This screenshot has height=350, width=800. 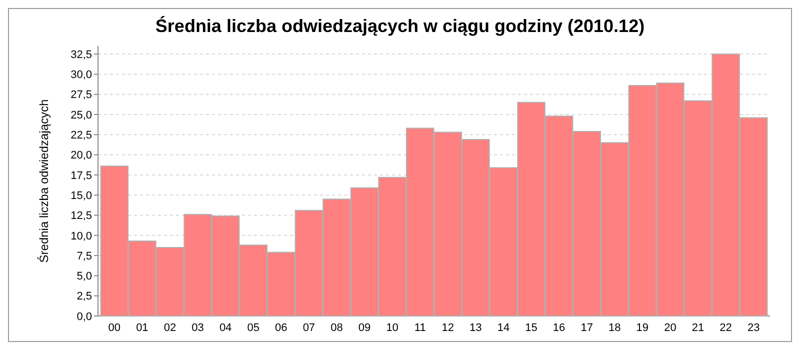 What do you see at coordinates (81, 54) in the screenshot?
I see `y-tick-label: 32,5` at bounding box center [81, 54].